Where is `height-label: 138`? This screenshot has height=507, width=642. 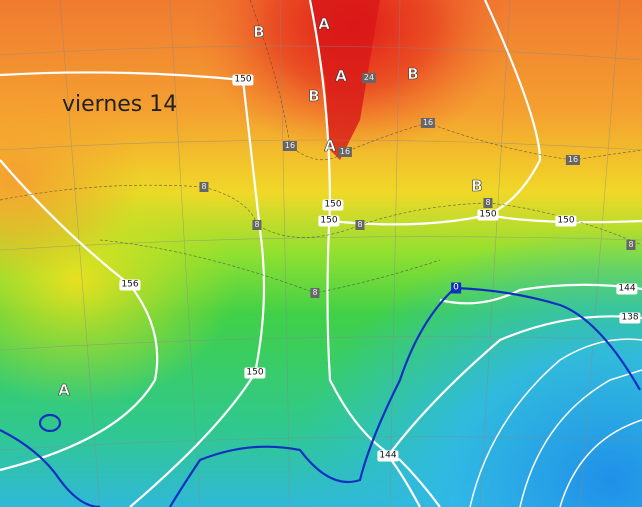
height-label: 138 is located at coordinates (630, 318).